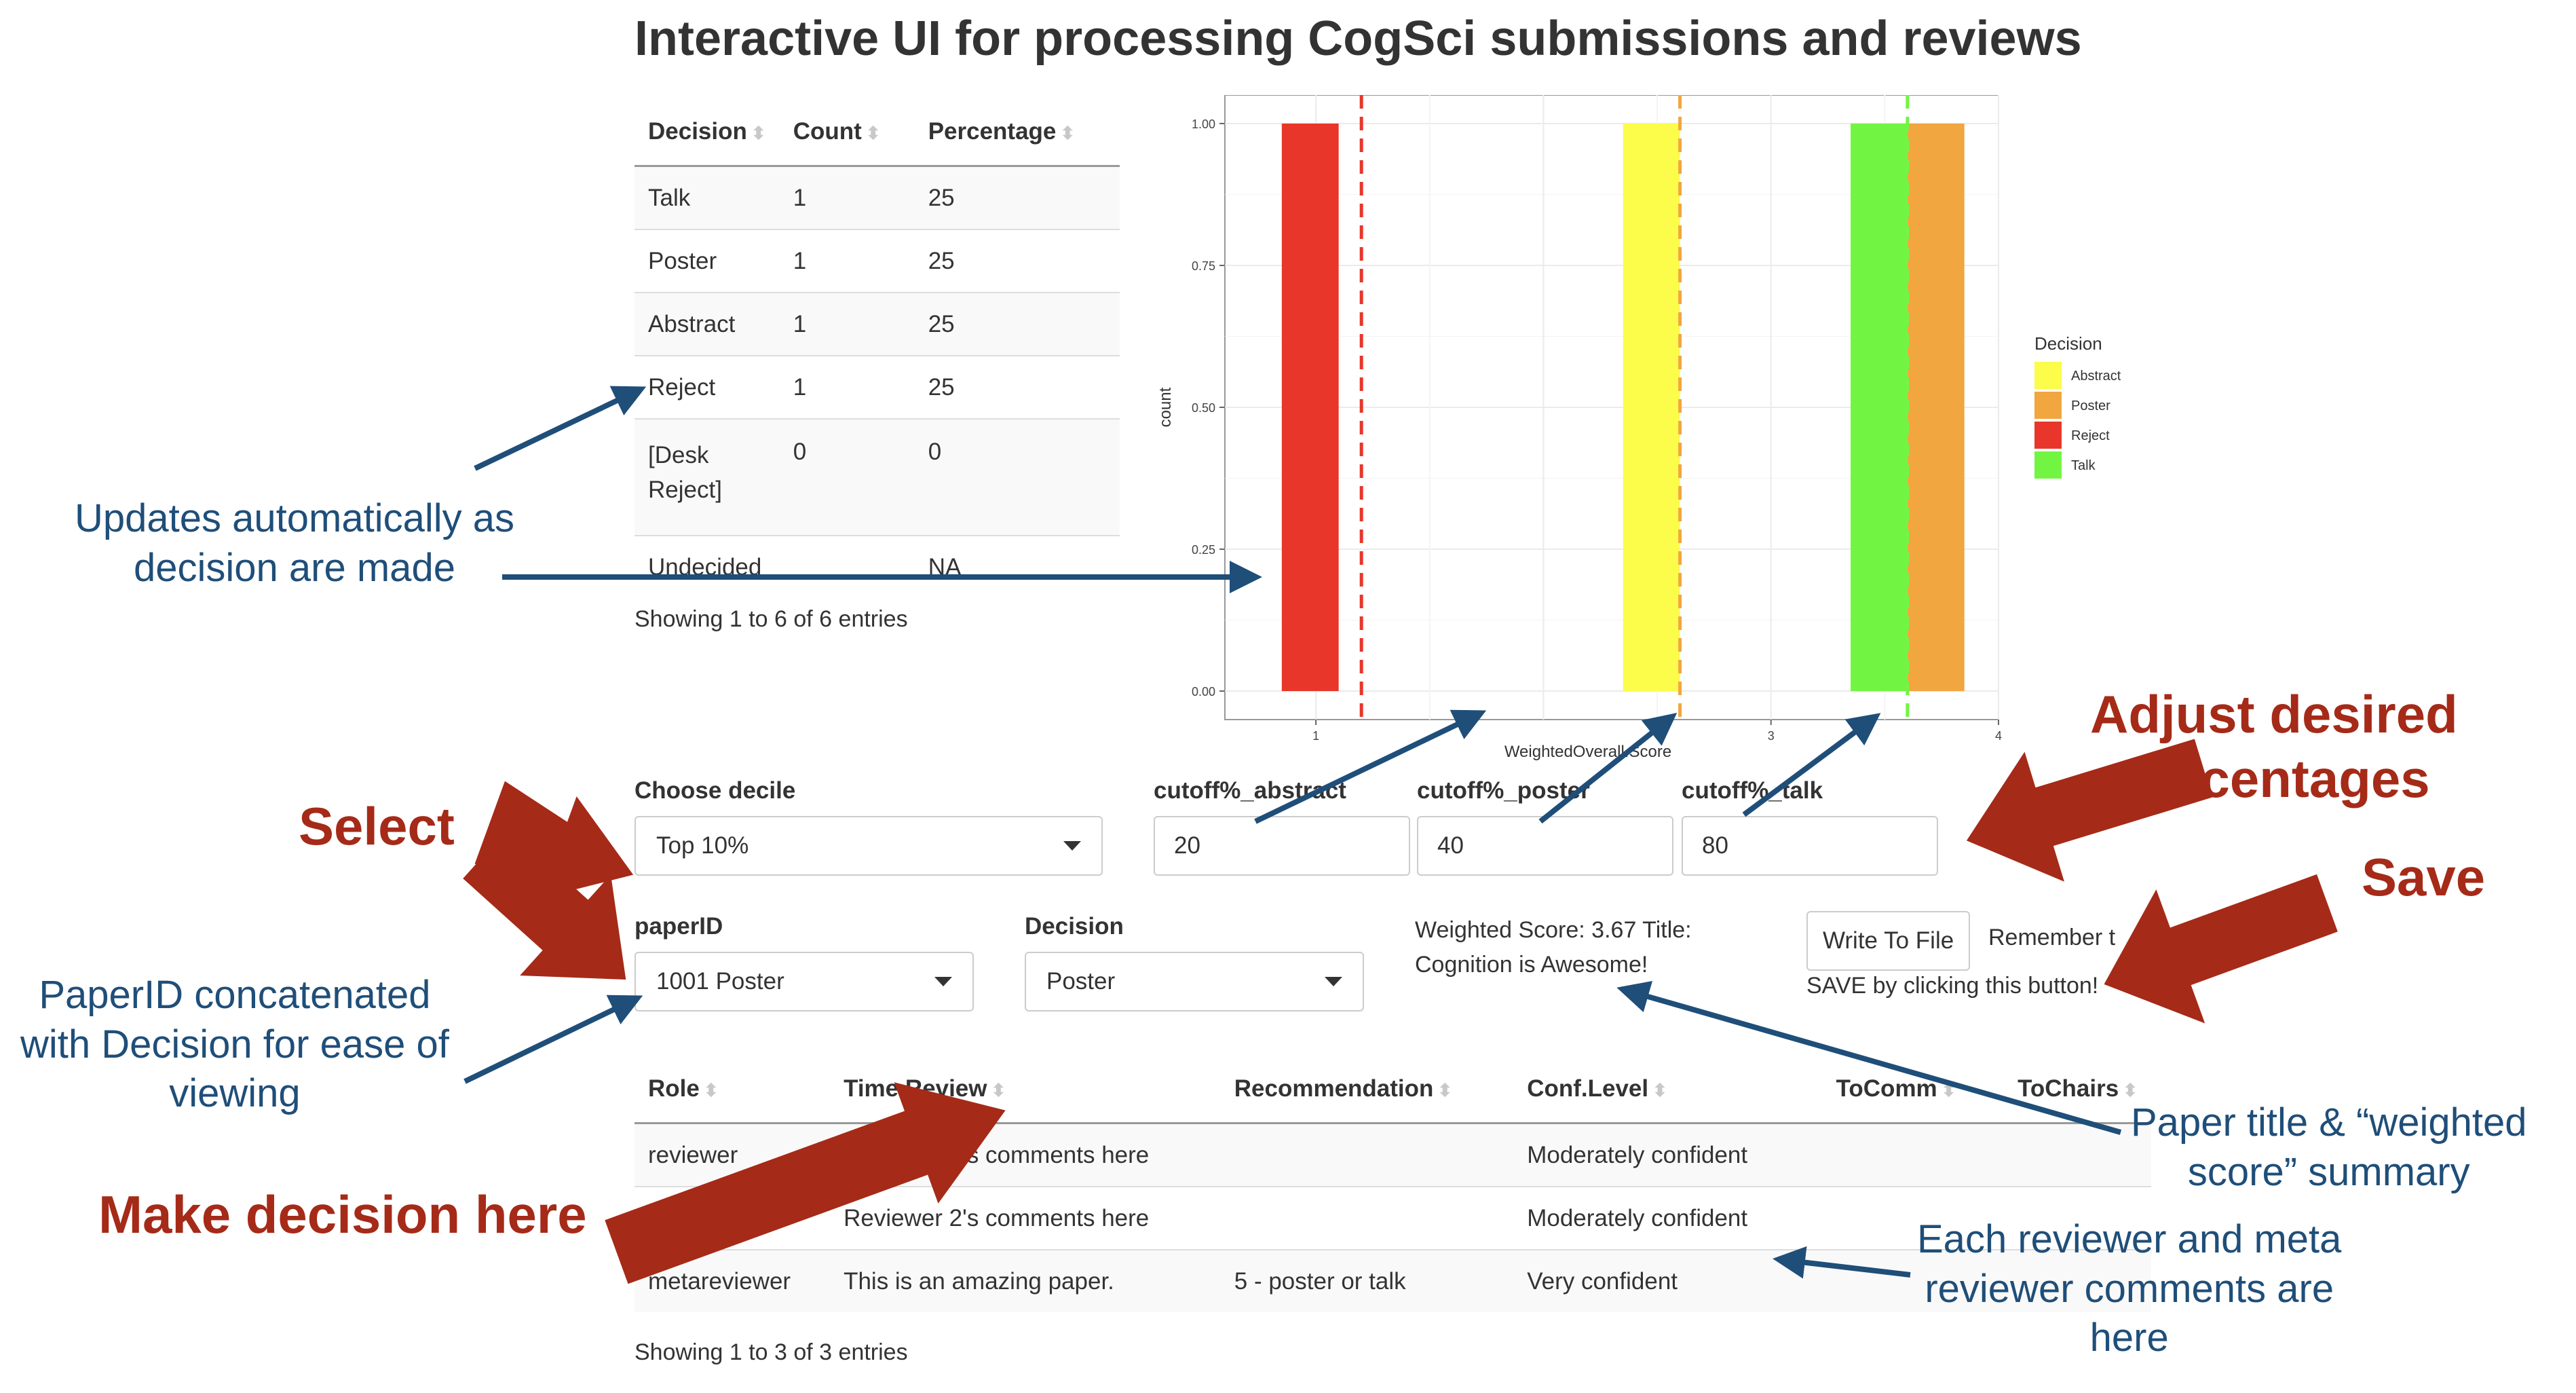 Image resolution: width=2576 pixels, height=1393 pixels. Describe the element at coordinates (1017, 132) in the screenshot. I see `column-header-percentage: Percentage ⬍` at that location.